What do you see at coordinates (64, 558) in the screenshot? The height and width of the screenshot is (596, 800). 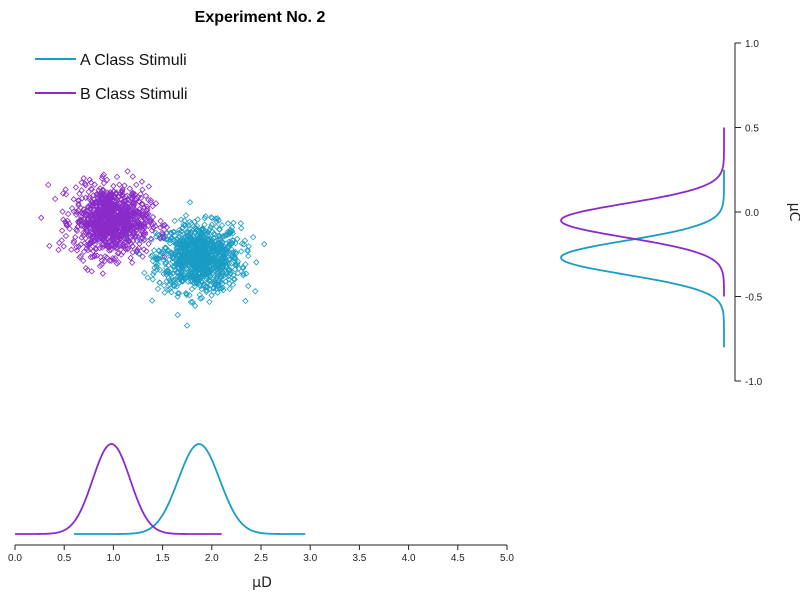 I see `x-tick-label: 0.5` at bounding box center [64, 558].